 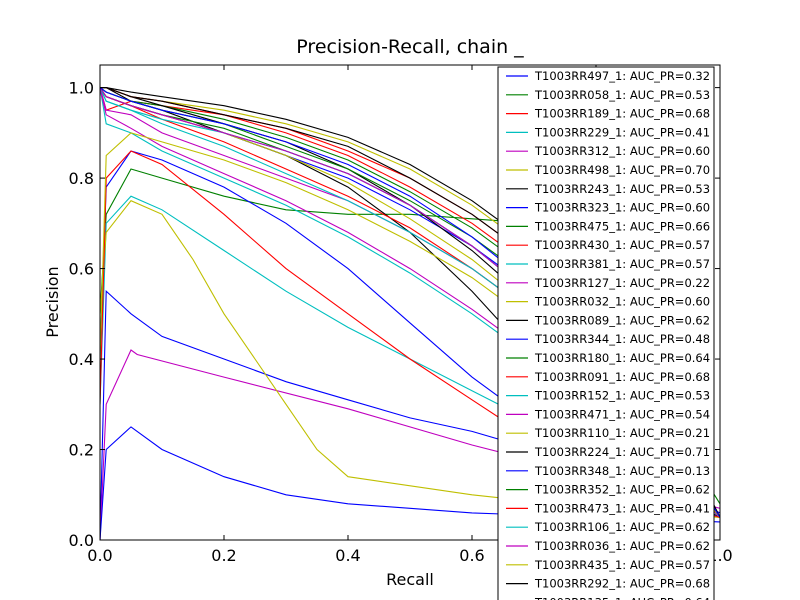 I want to click on legend-entry: T1003RR497_1: AUC_PR=0.32, so click(x=622, y=76).